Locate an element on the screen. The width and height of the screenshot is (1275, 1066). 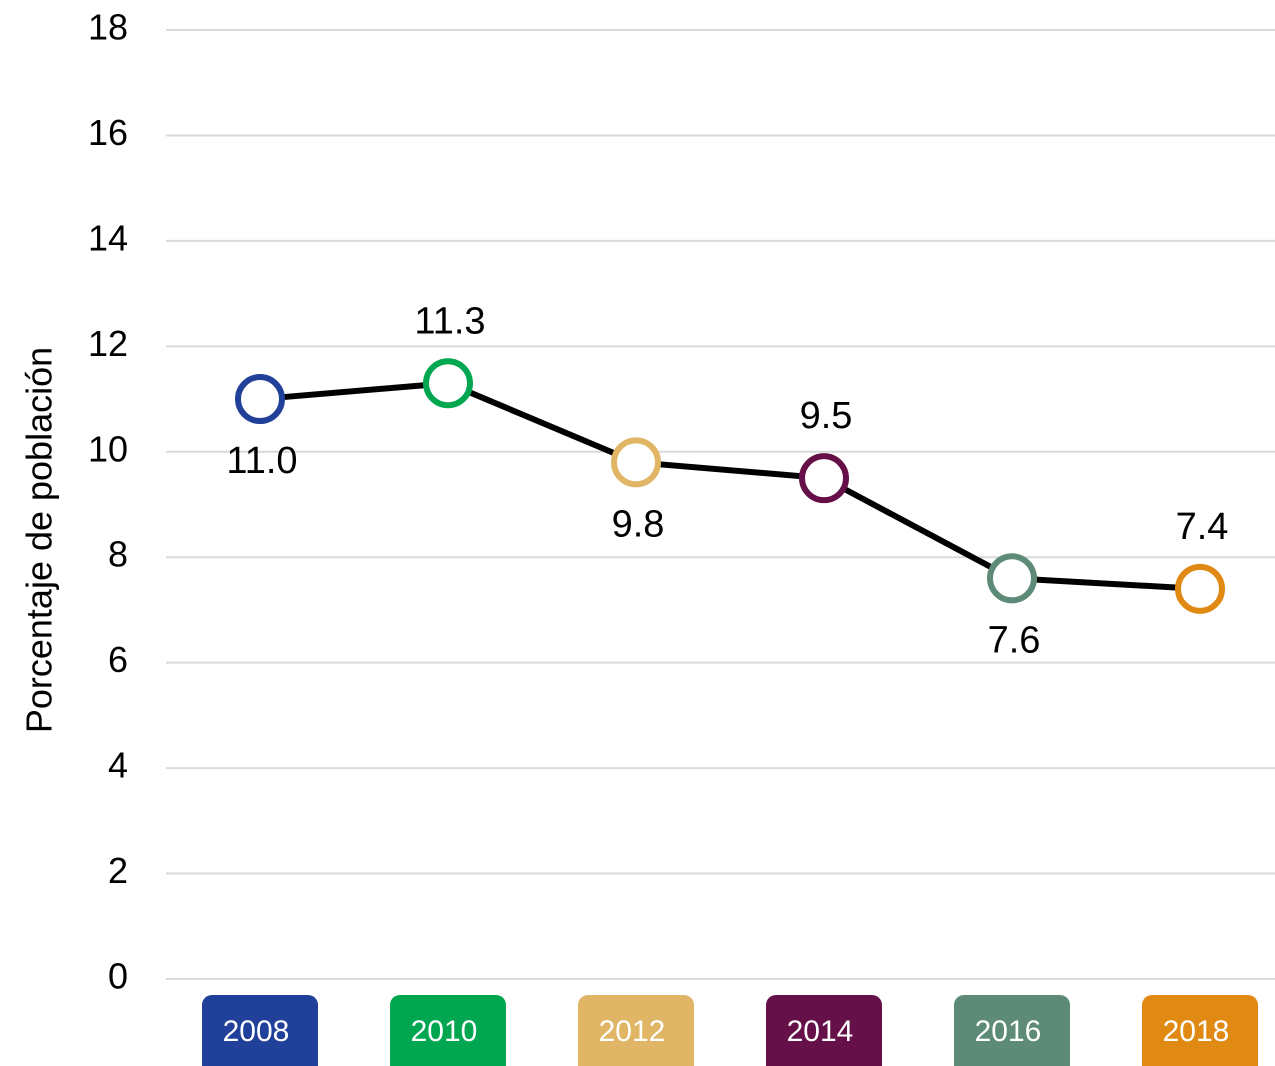
value-label: 11.0 is located at coordinates (261, 461).